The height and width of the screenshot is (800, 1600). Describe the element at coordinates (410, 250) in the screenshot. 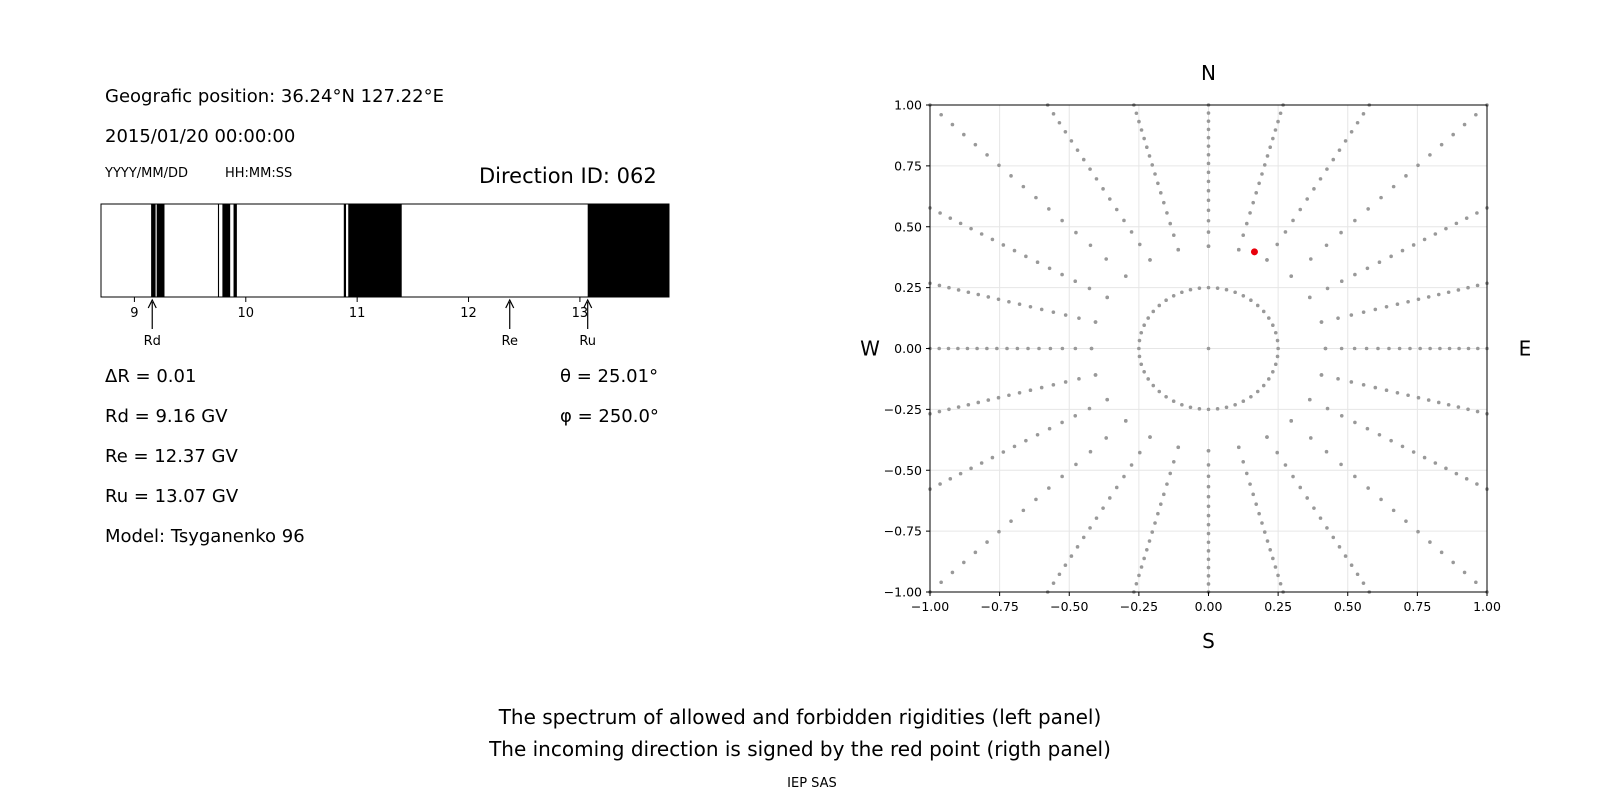

I see `forbidden-bands` at that location.